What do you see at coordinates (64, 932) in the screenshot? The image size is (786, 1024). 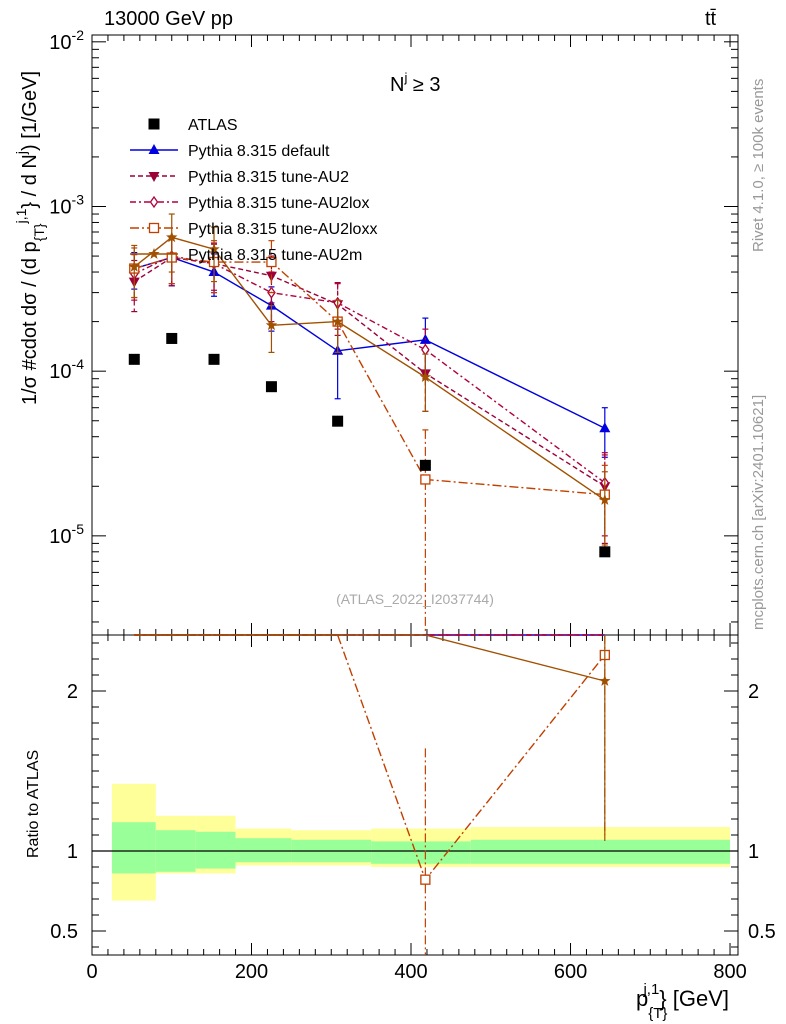 I see `ratio-tick-label-left: 0.5` at bounding box center [64, 932].